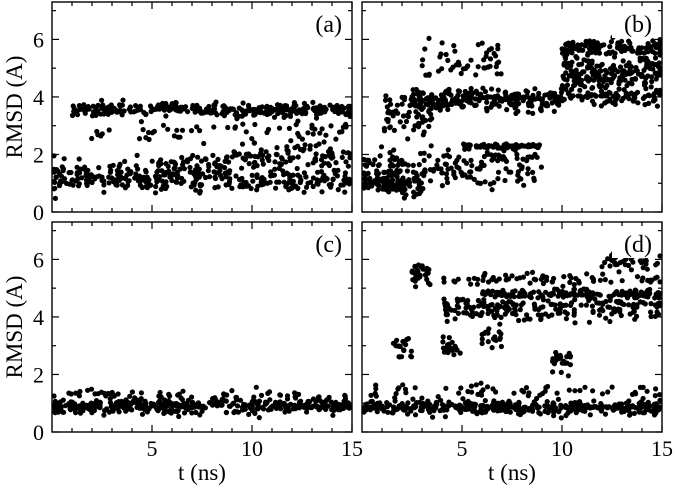  I want to click on x-axis-label: t (ns), so click(202, 472).